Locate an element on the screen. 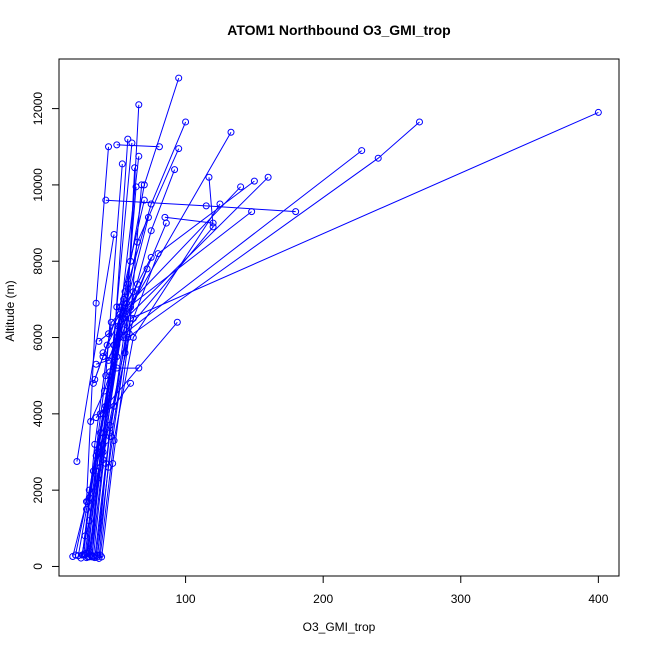 The image size is (650, 650). x-tick-label: 400 is located at coordinates (598, 599).